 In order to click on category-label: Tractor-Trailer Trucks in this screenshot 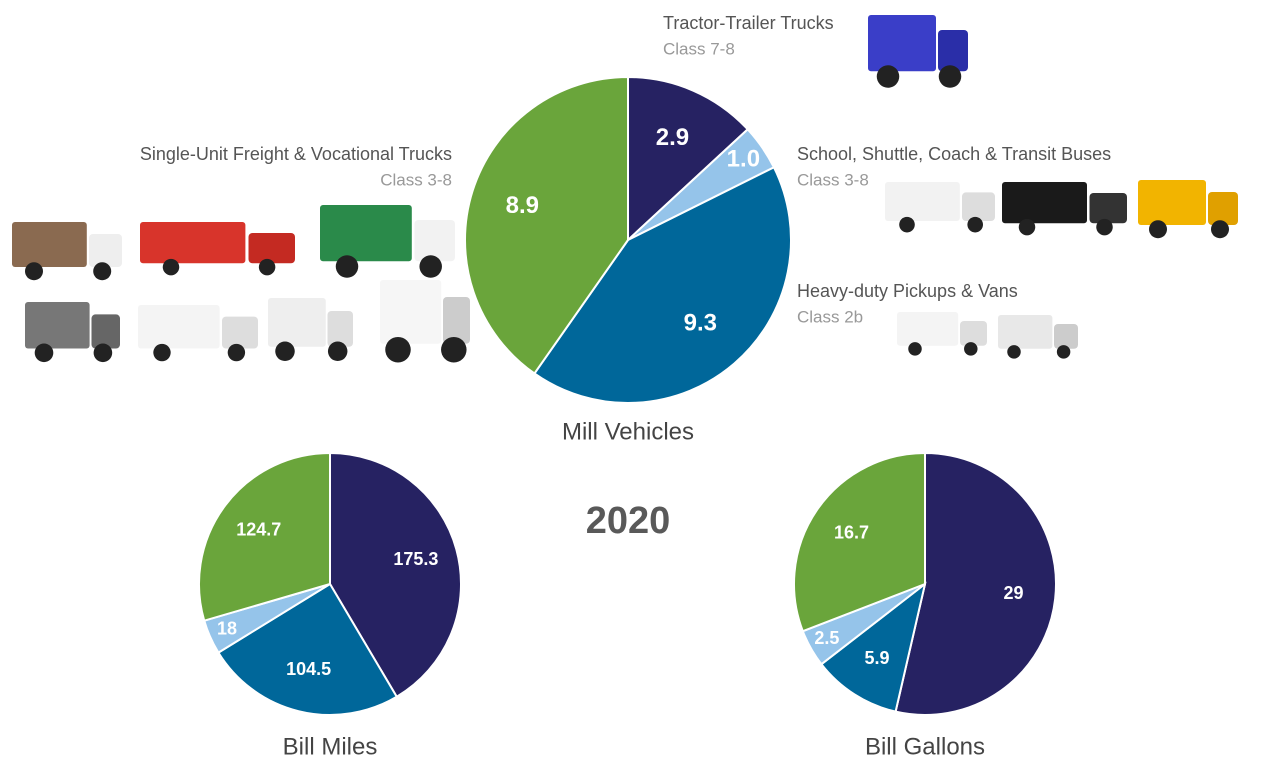, I will do `click(748, 23)`.